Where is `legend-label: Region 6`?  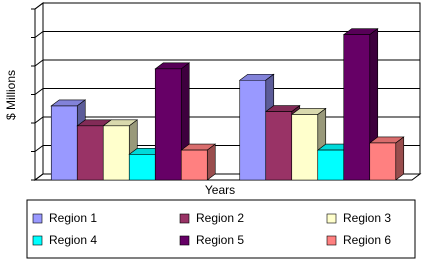
legend-label: Region 6 is located at coordinates (367, 240).